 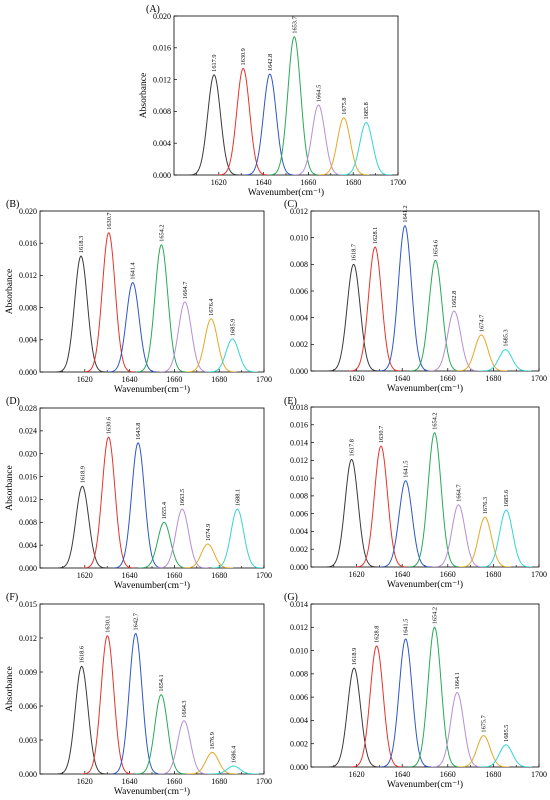 What do you see at coordinates (299, 604) in the screenshot?
I see `y-tick-label: 0.014` at bounding box center [299, 604].